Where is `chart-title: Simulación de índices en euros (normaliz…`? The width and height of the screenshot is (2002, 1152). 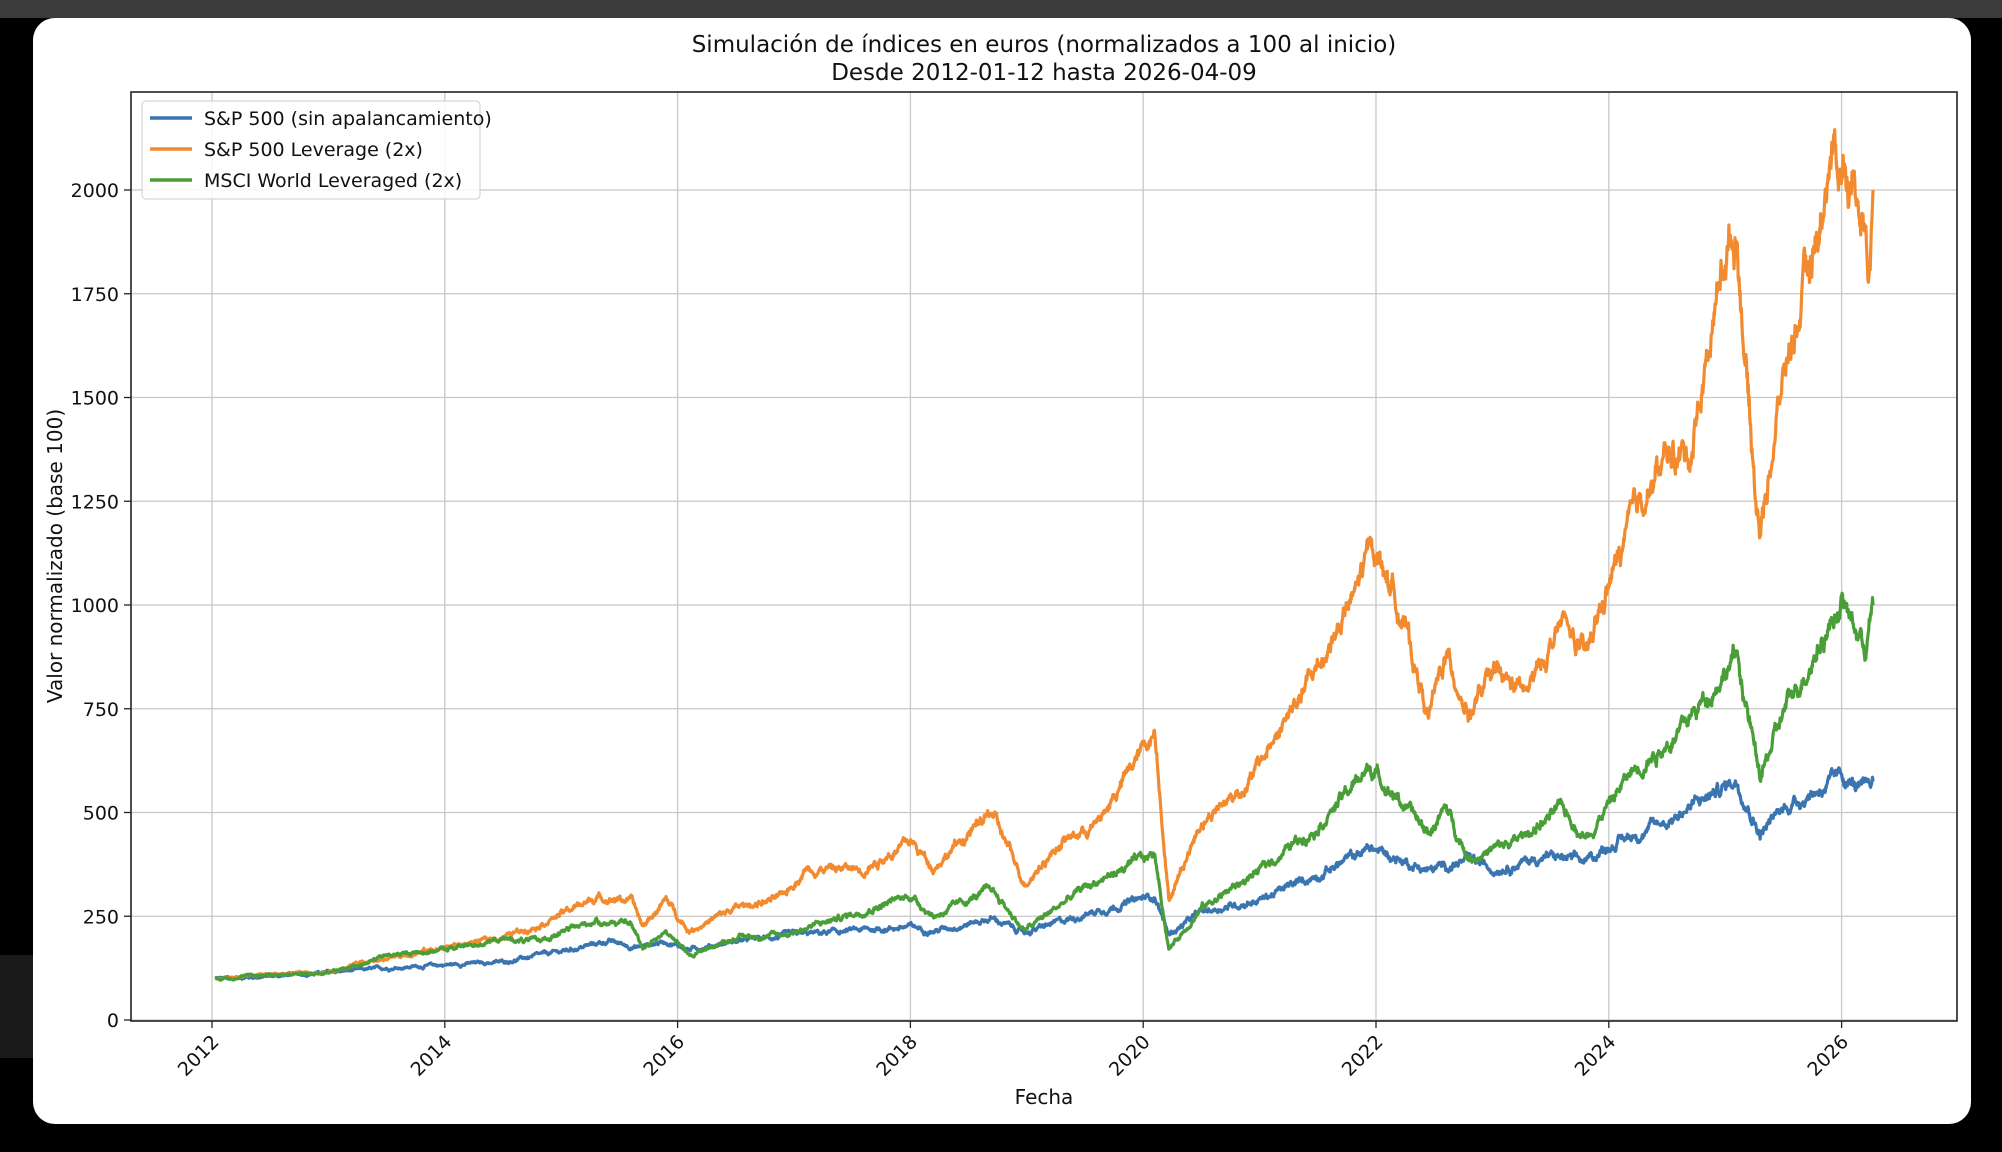
chart-title: Simulación de índices en euros (normaliz… is located at coordinates (1044, 45).